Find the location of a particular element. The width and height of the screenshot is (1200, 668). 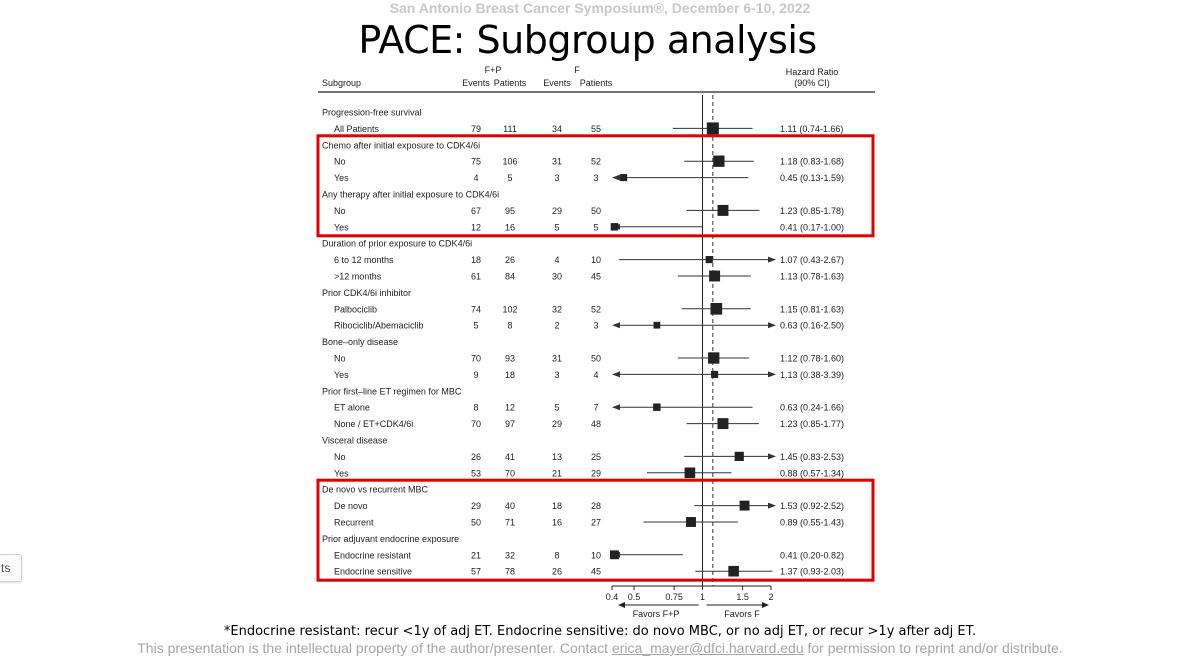

fp-patients-value: 8 is located at coordinates (509, 326).